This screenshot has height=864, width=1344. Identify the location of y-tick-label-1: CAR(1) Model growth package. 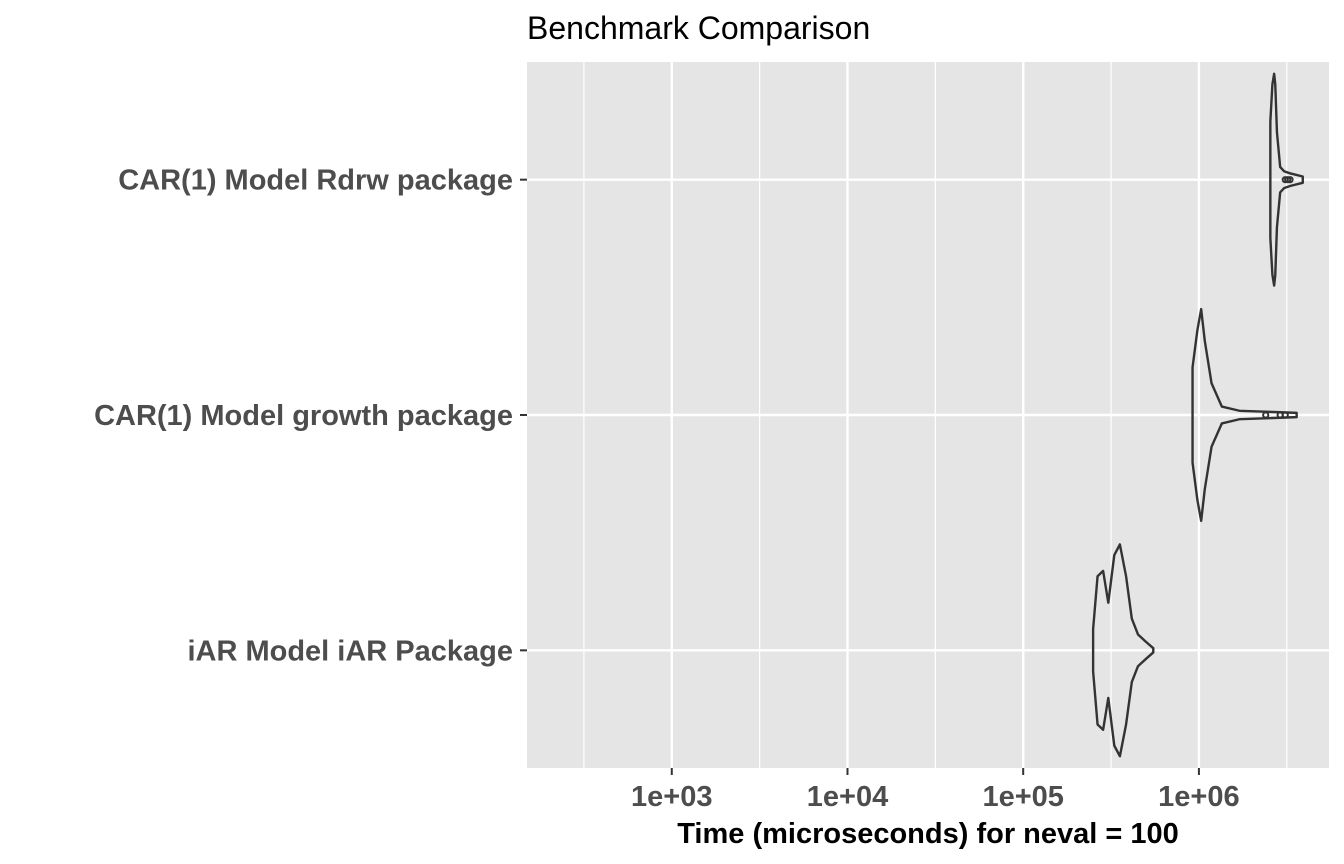
(303, 416).